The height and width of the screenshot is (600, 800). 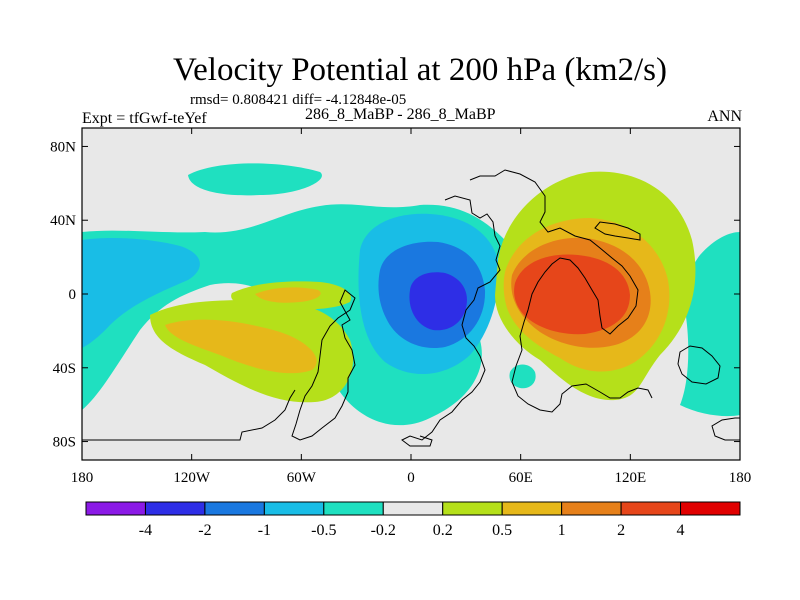 I want to click on outline-americas, so click(x=451, y=321).